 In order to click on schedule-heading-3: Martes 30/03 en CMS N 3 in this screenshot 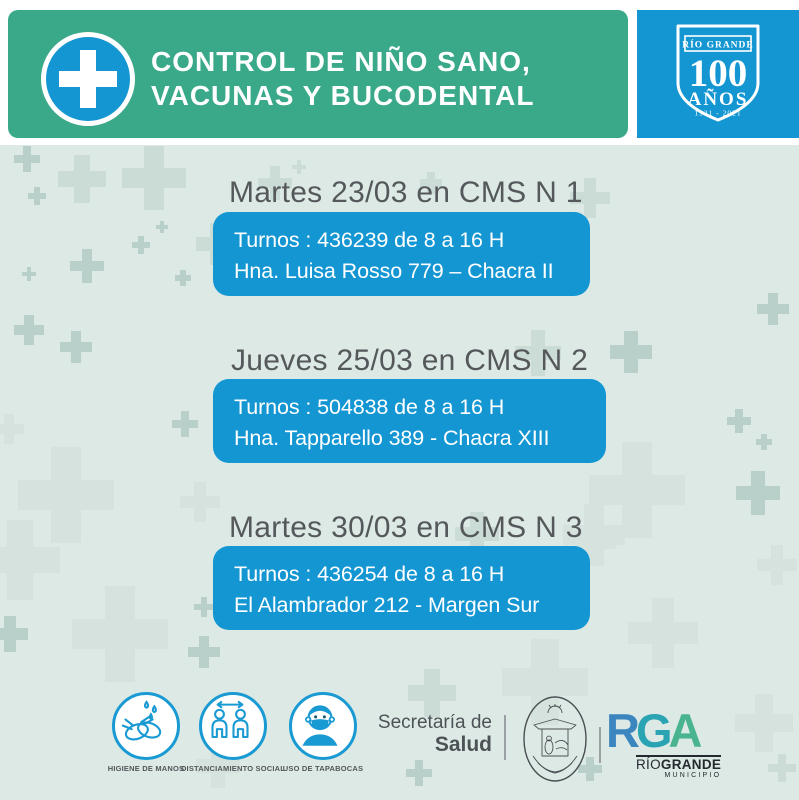, I will do `click(406, 527)`.